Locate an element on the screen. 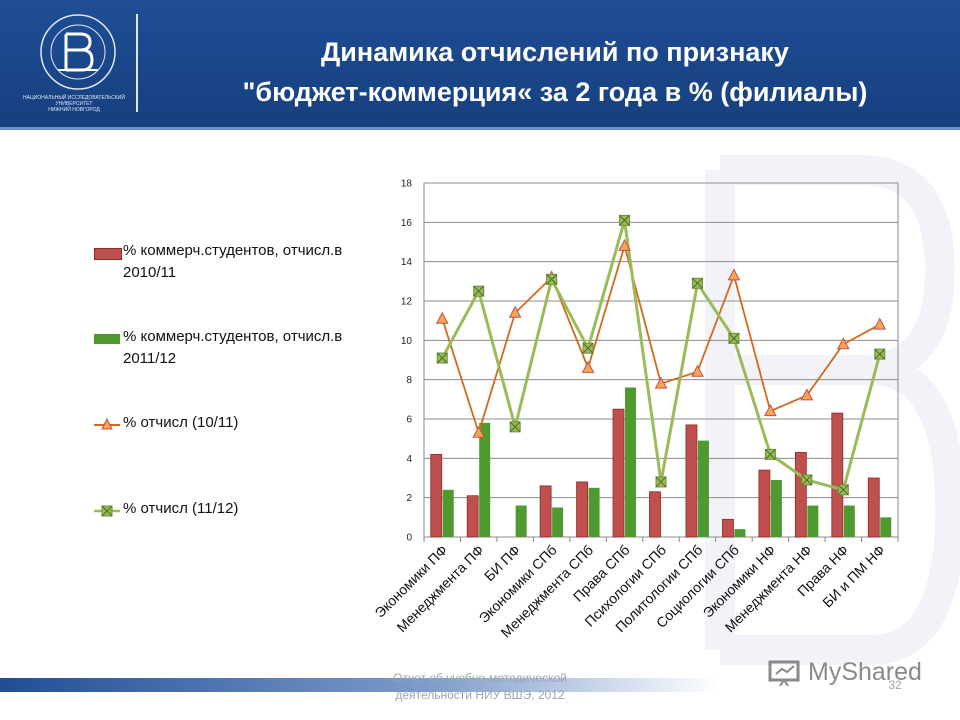  legend-label: % отчисл (11/12) is located at coordinates (181, 508).